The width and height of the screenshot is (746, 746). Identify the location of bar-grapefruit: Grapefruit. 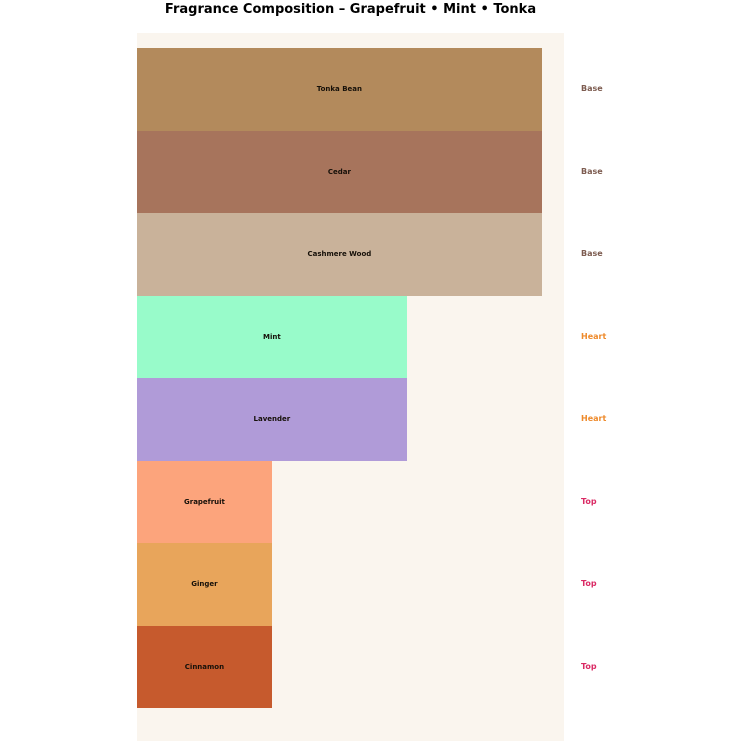
(204, 501).